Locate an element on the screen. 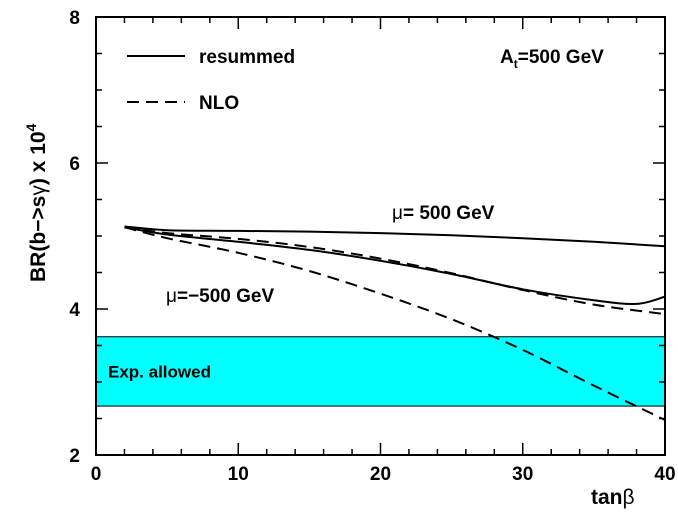 This screenshot has height=512, width=678. x-tick-label: 10 is located at coordinates (238, 474).